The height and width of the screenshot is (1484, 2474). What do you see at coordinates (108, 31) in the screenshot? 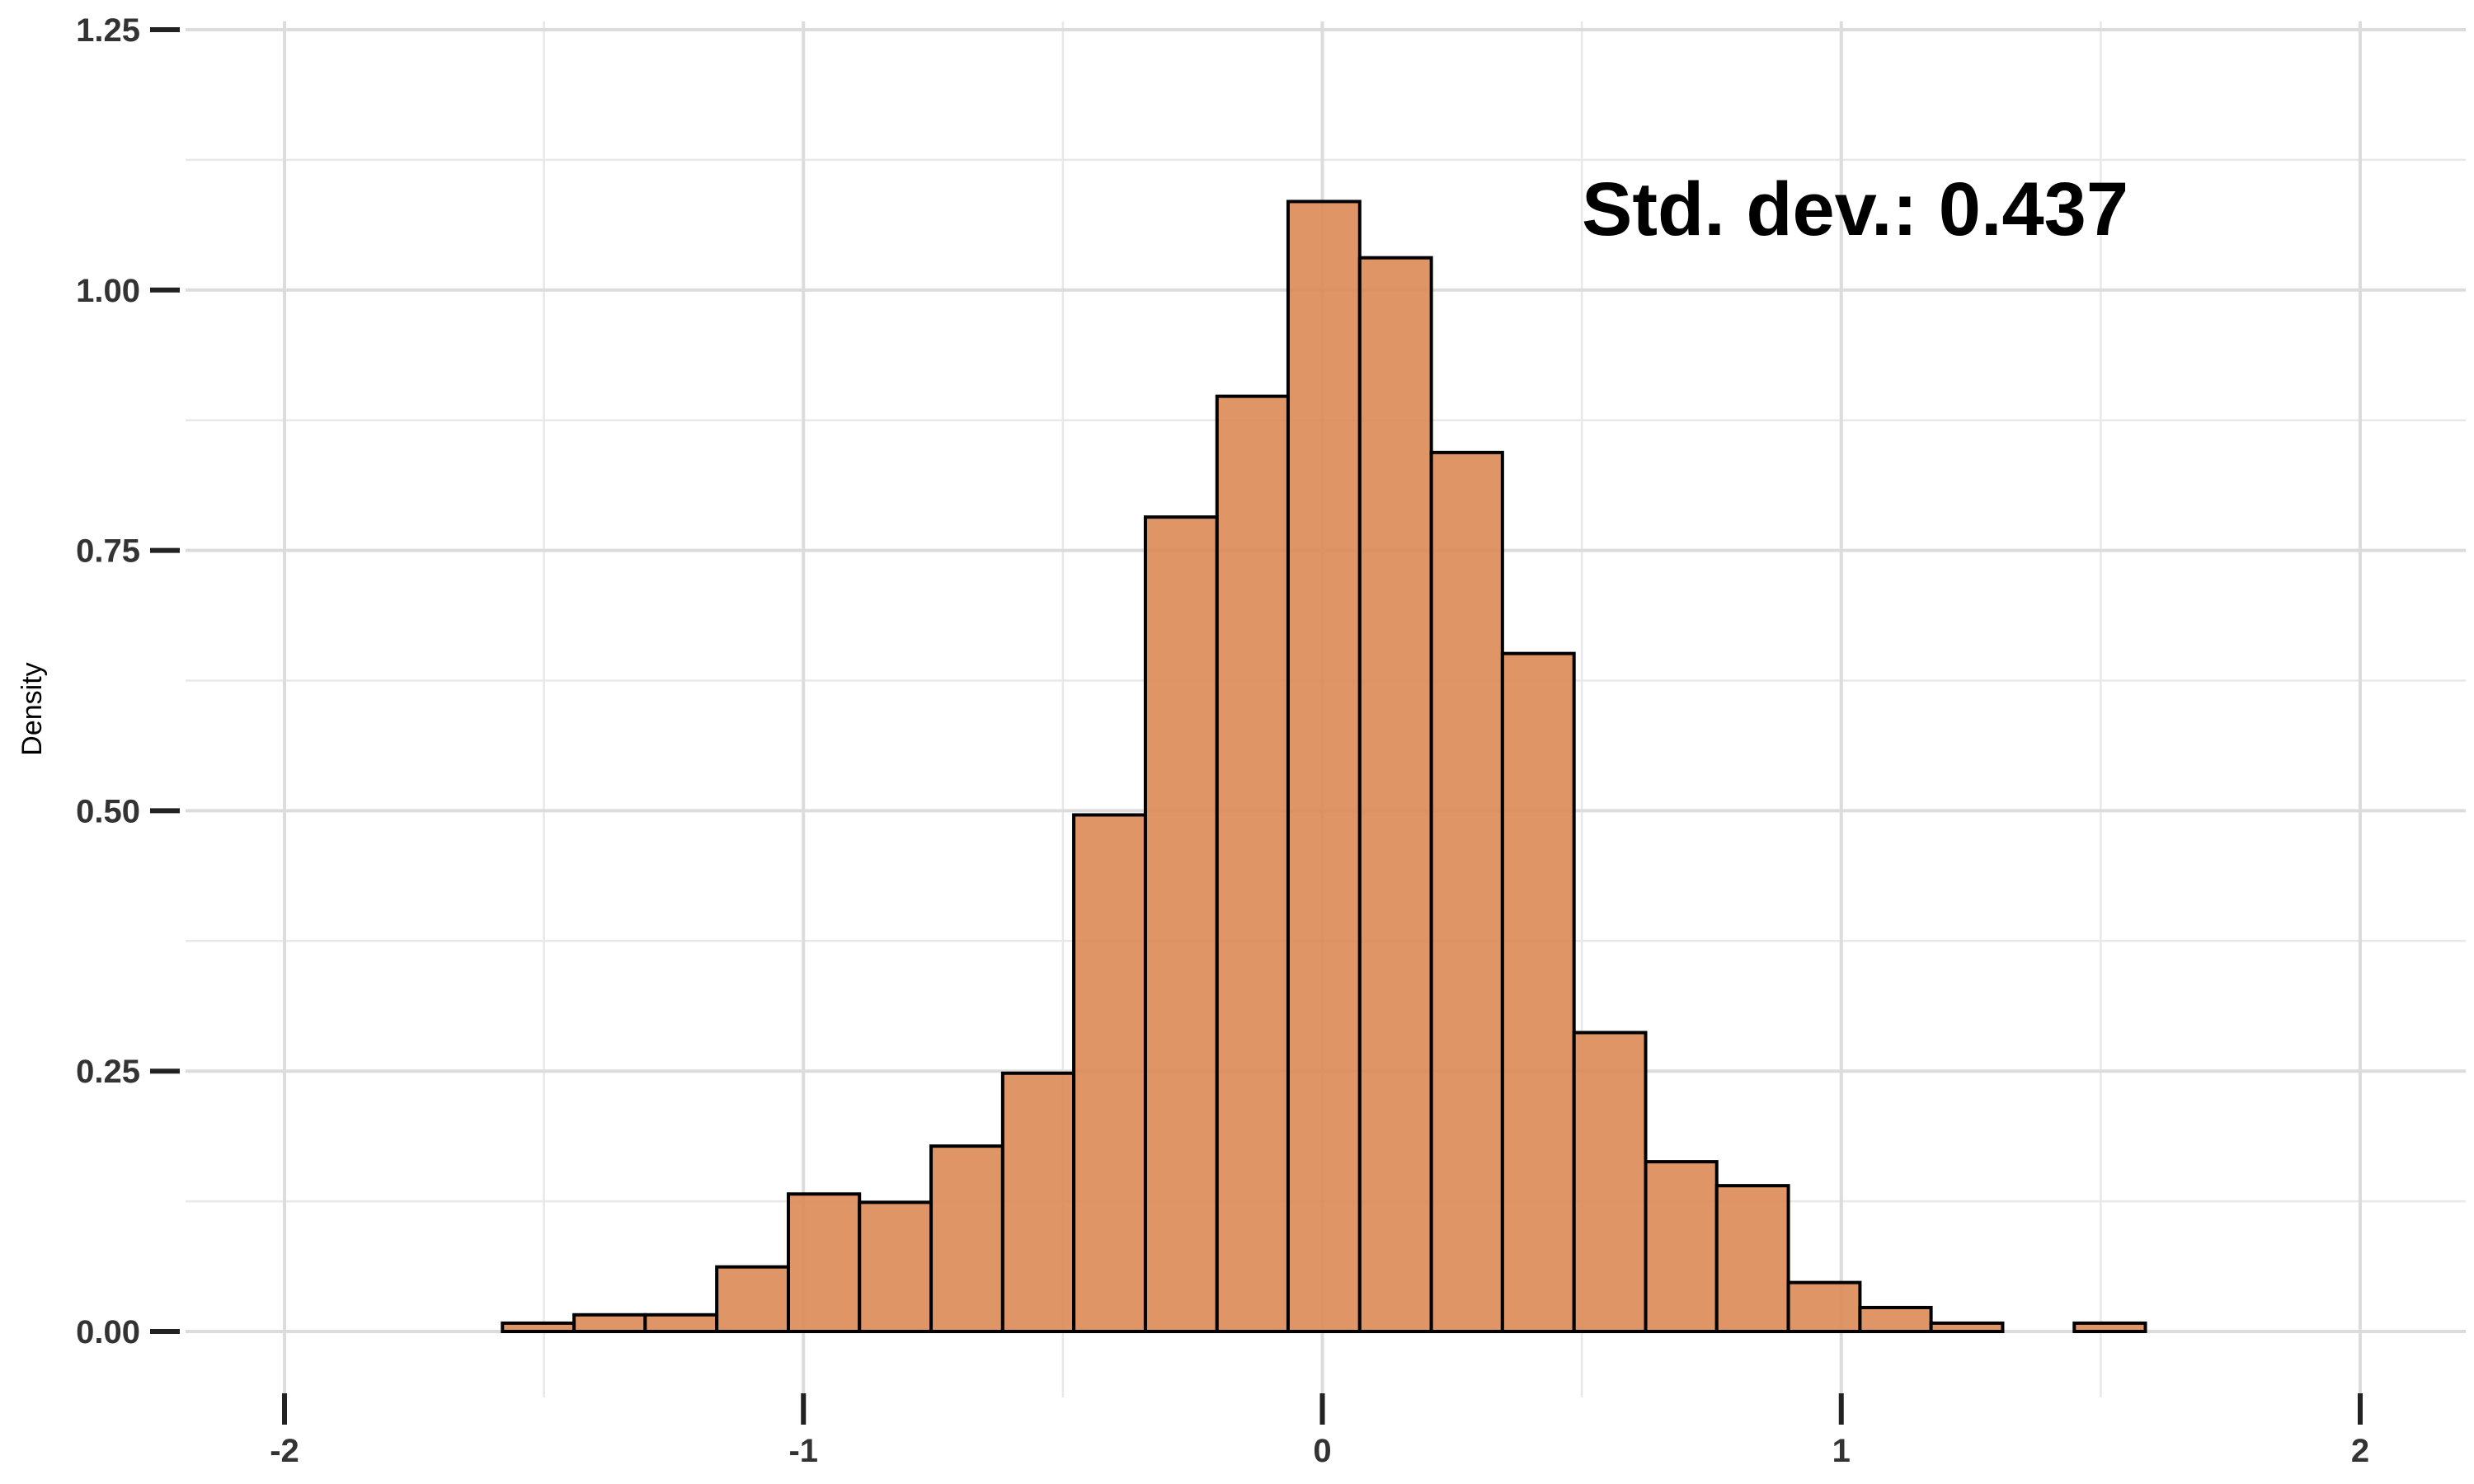
I see `y-tick-label: 1.25` at bounding box center [108, 31].